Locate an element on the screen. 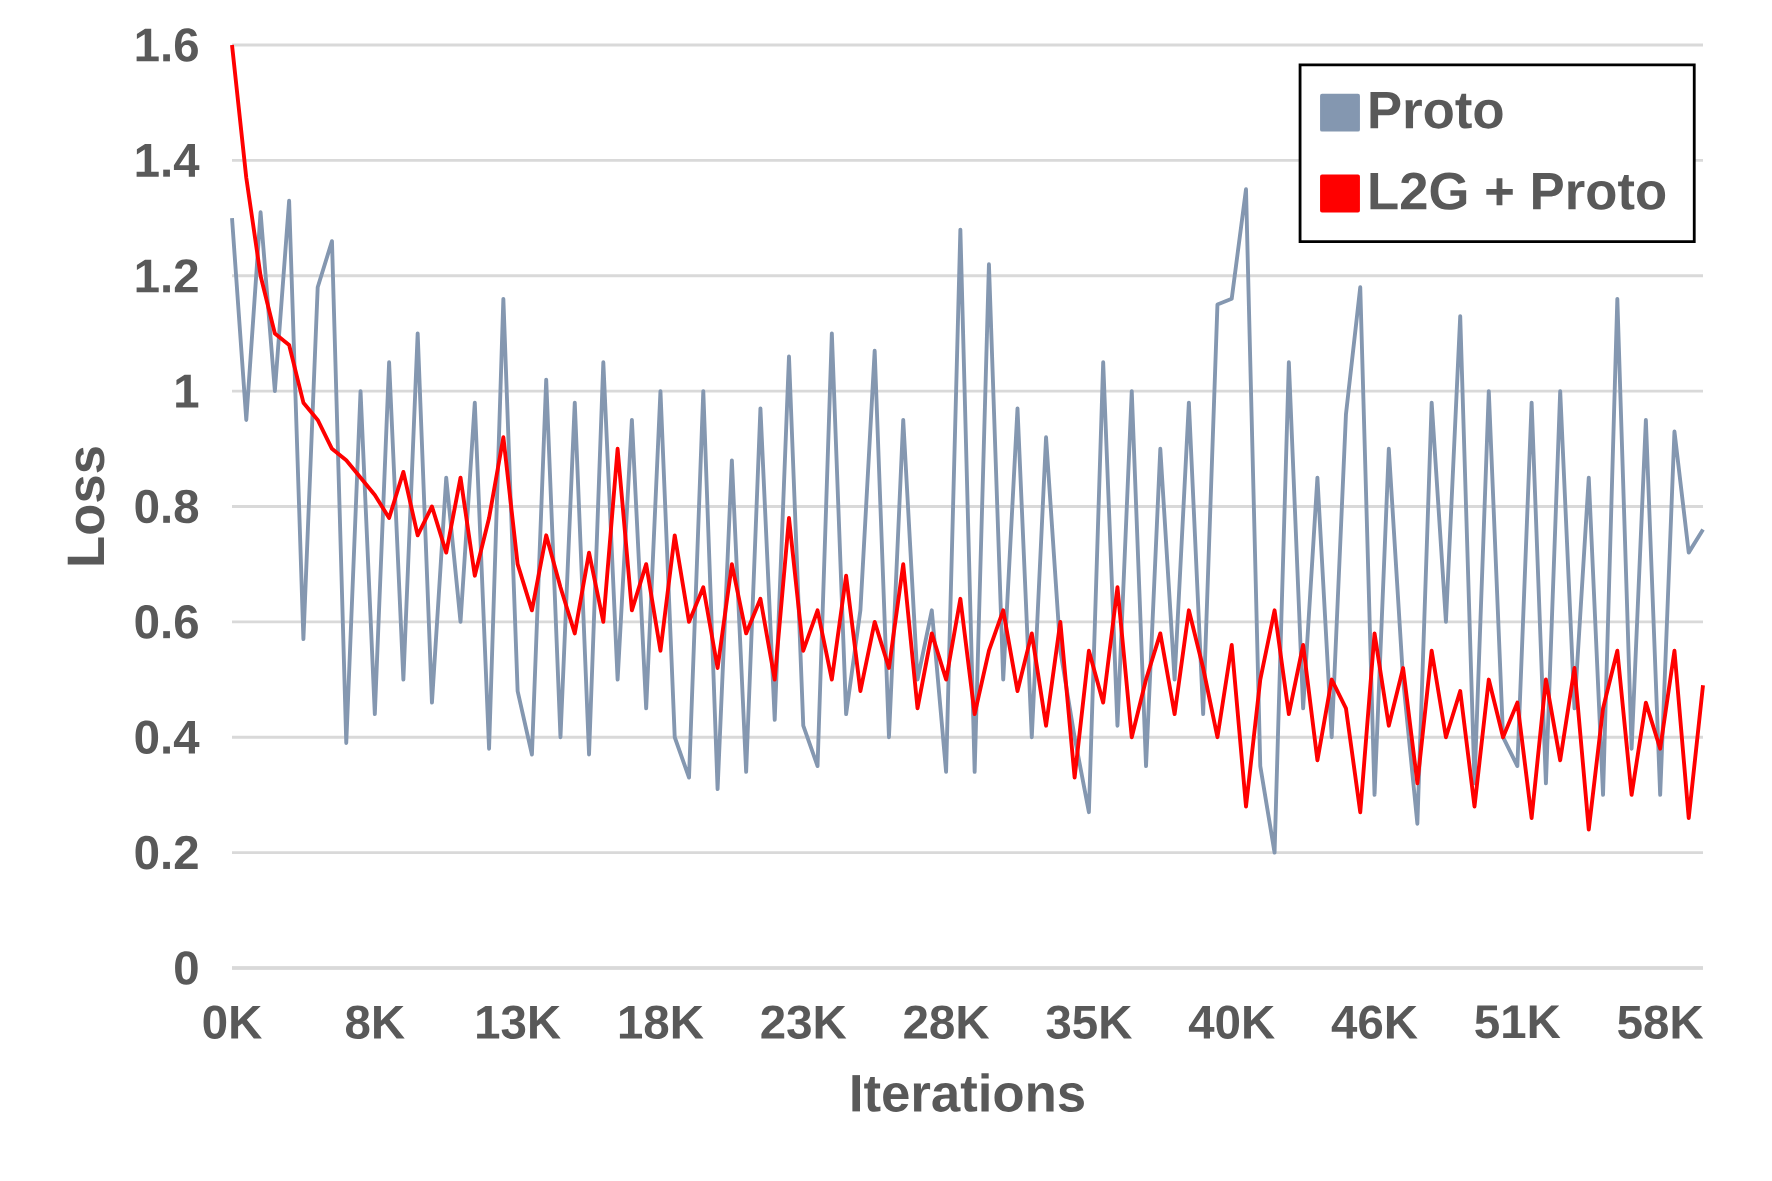 The image size is (1772, 1181). y-tick-label: 1.2 is located at coordinates (167, 276).